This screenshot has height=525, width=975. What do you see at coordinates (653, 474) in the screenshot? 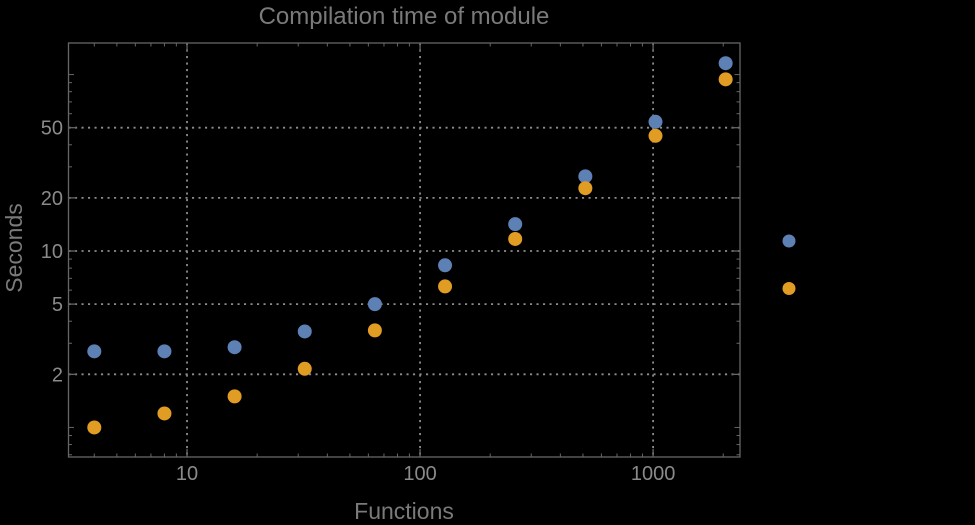
I see `x-tick-label: 1000` at bounding box center [653, 474].